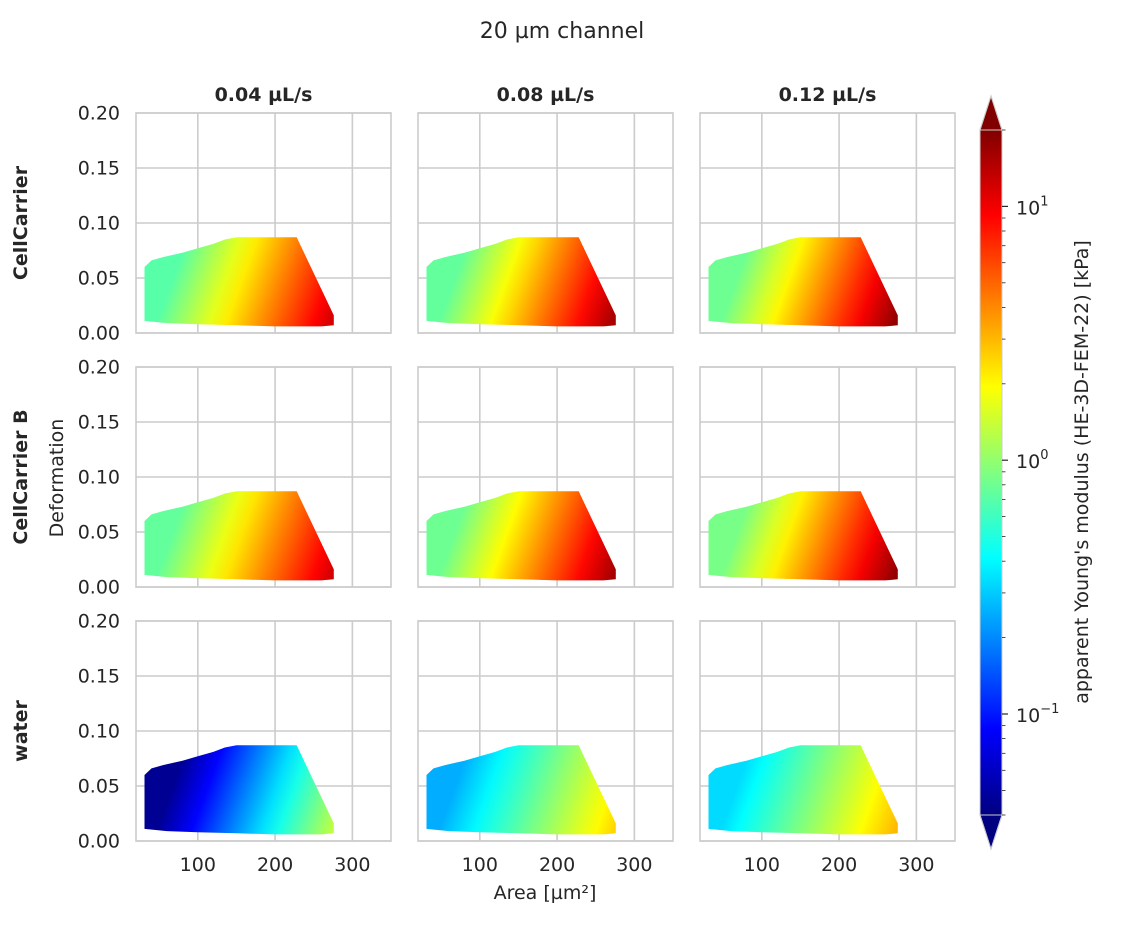 This screenshot has height=945, width=1125. Describe the element at coordinates (21, 222) in the screenshot. I see `row-title: CellCarrier` at that location.